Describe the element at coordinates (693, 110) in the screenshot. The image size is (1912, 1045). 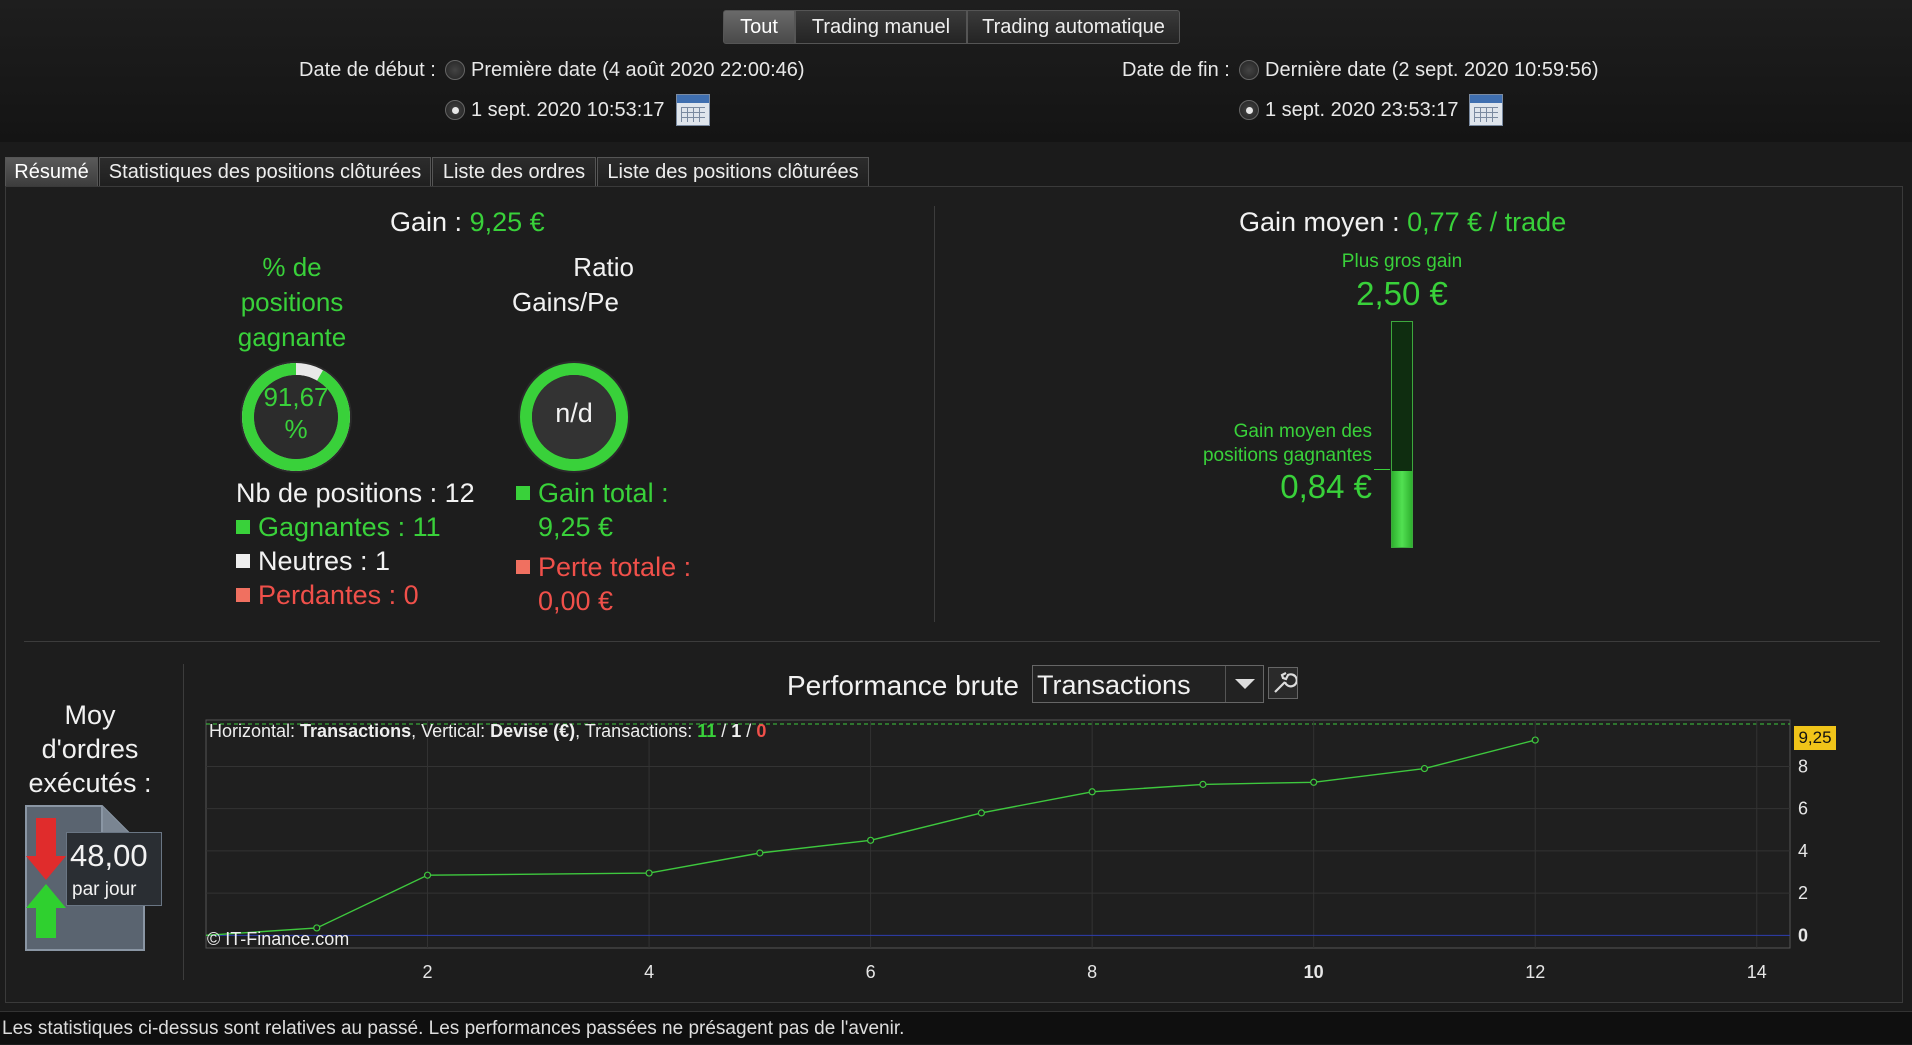
I see `start-calendar-icon` at that location.